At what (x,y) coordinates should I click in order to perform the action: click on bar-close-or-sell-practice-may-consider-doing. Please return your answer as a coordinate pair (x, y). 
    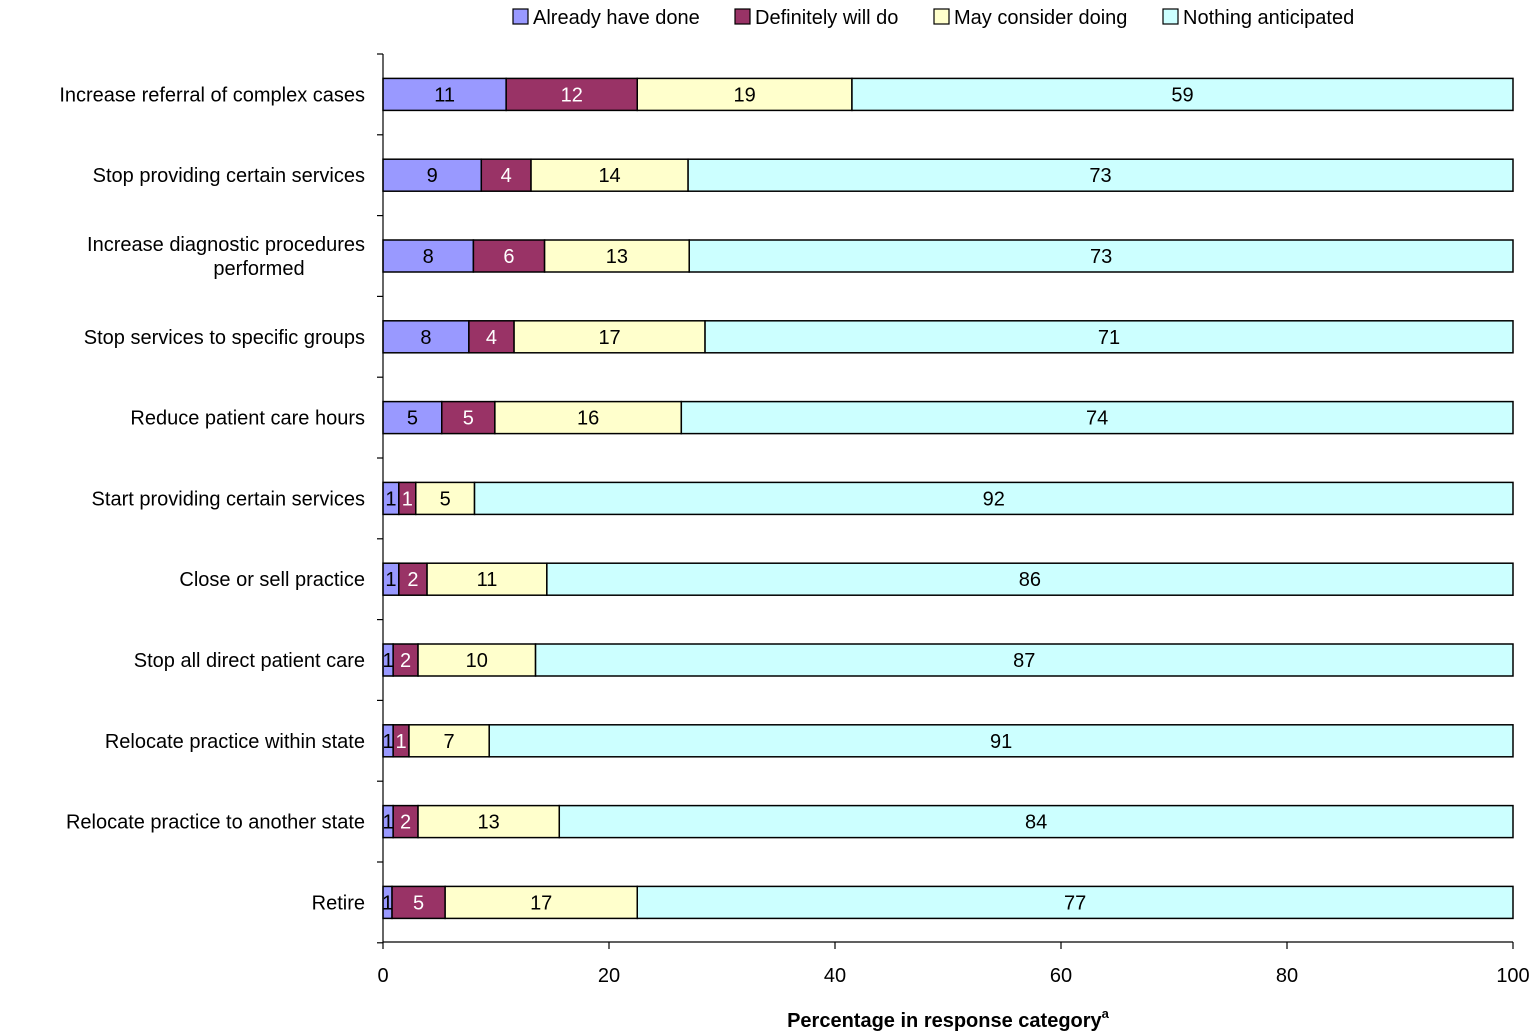
    Looking at the image, I should click on (487, 579).